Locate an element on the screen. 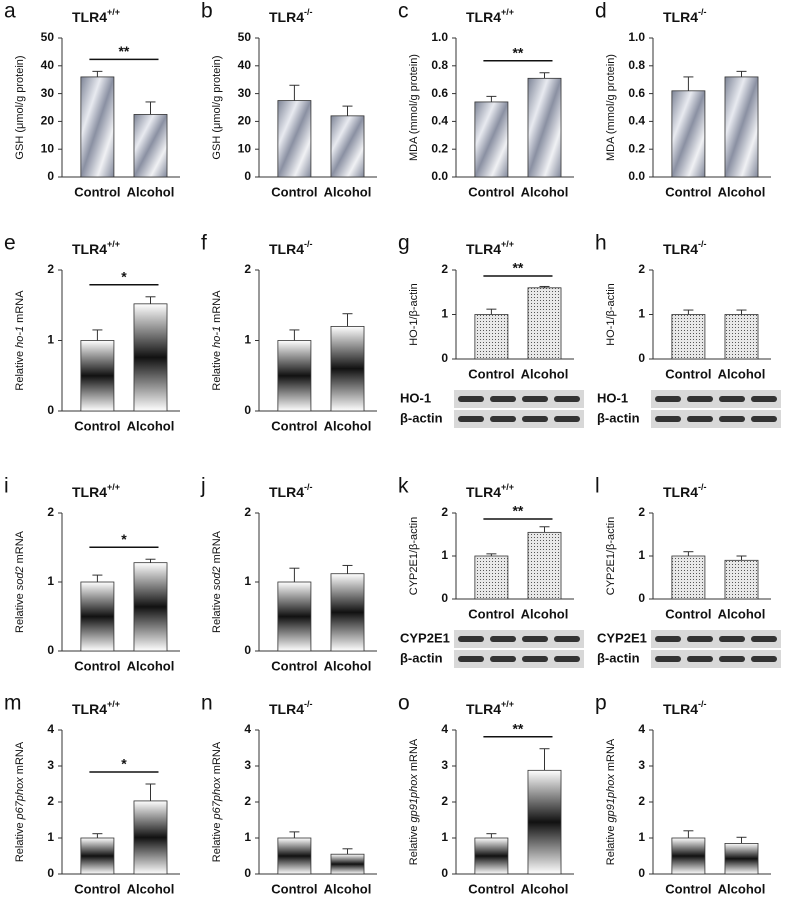 The image size is (787, 905). panel-letter: k is located at coordinates (403, 486).